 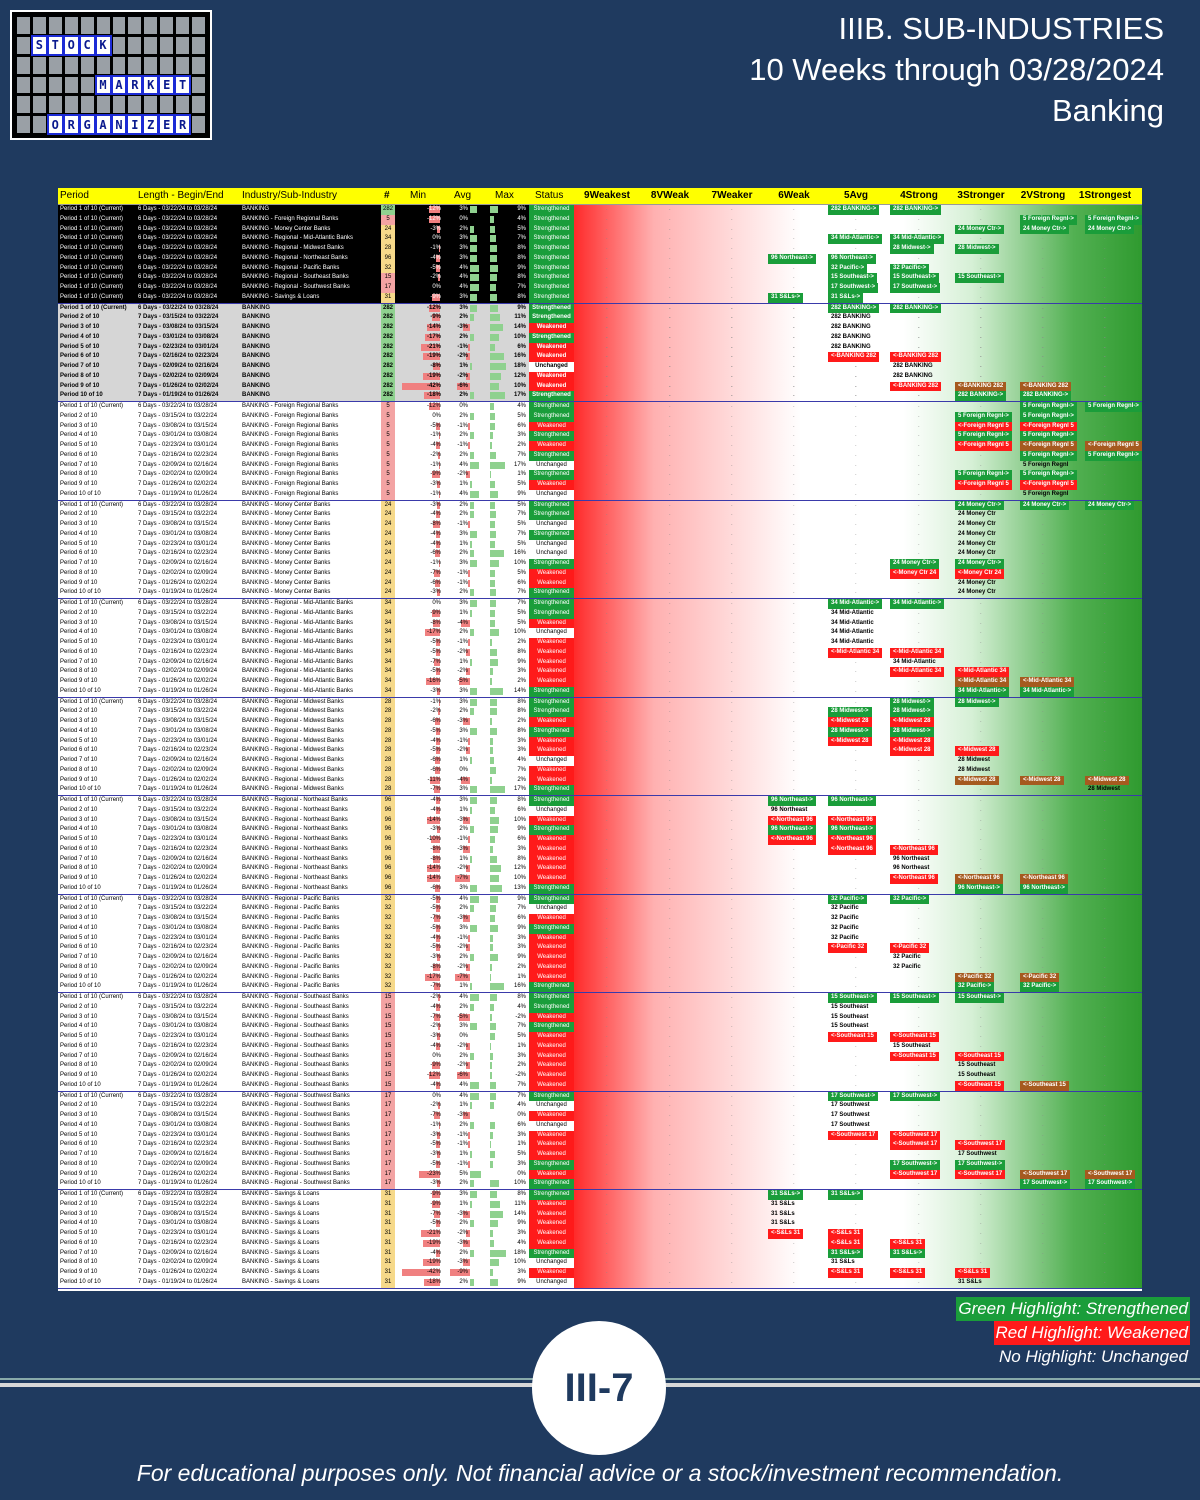 I want to click on logo-letter: A, so click(x=119, y=85).